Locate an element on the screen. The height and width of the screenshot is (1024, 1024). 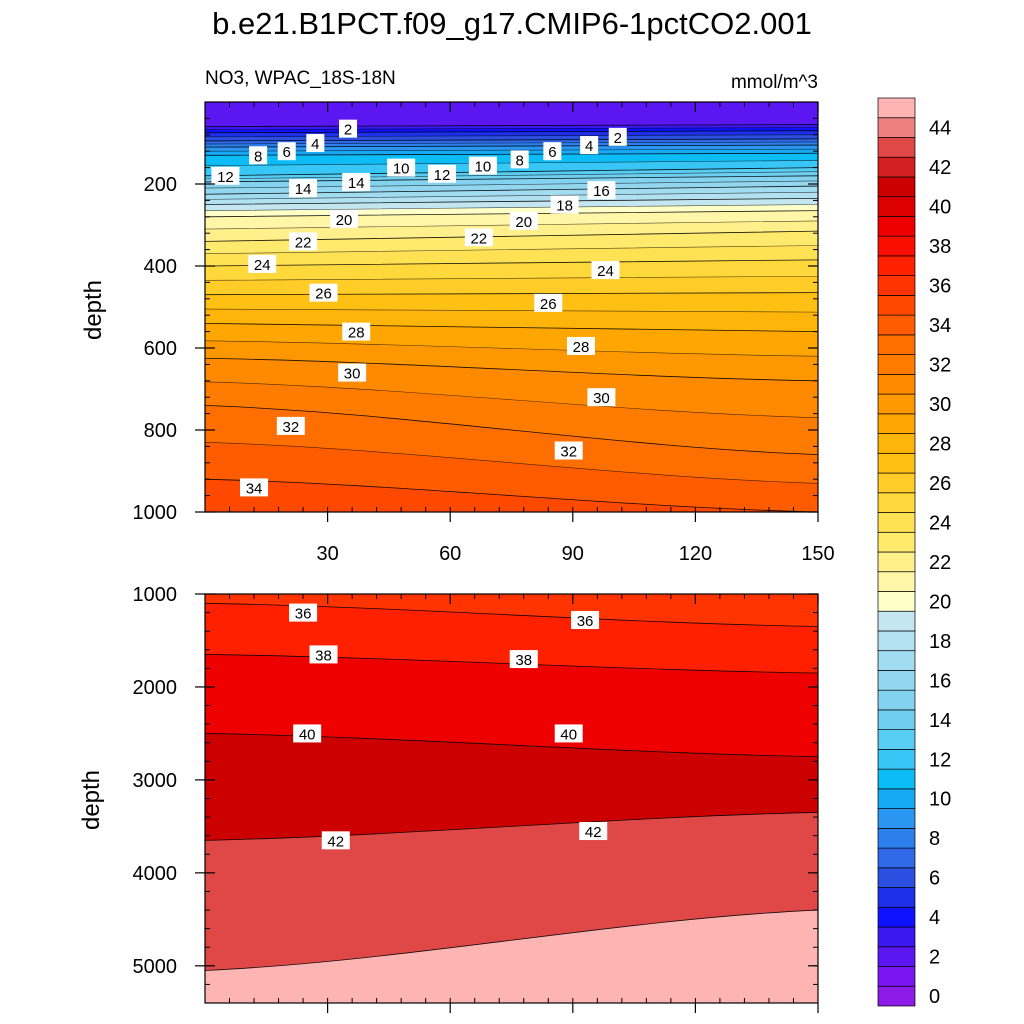
colorbar-tick-label: 38 is located at coordinates (940, 247).